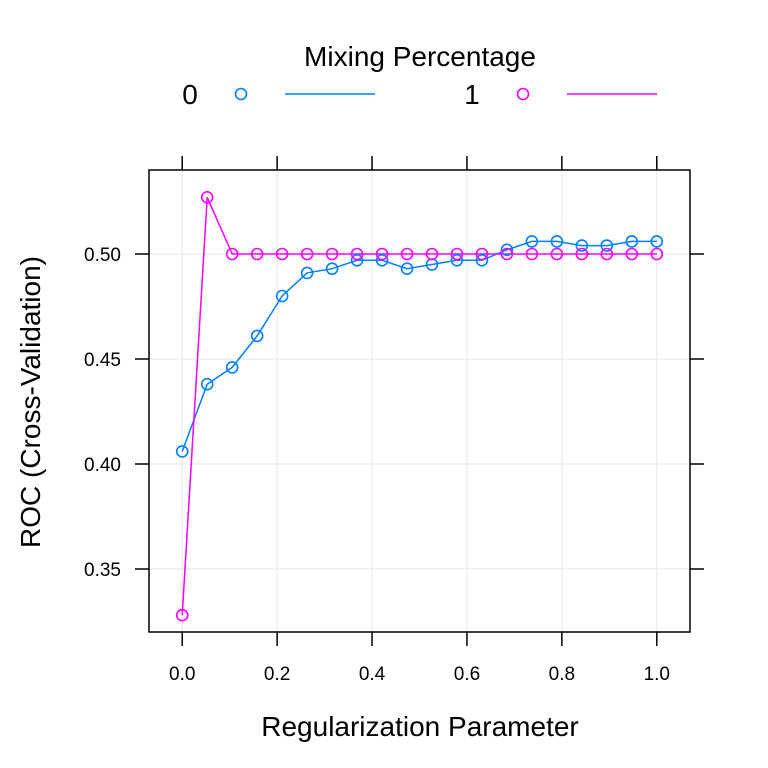 This screenshot has width=768, height=768. I want to click on y-tick-label: 0.45, so click(102, 360).